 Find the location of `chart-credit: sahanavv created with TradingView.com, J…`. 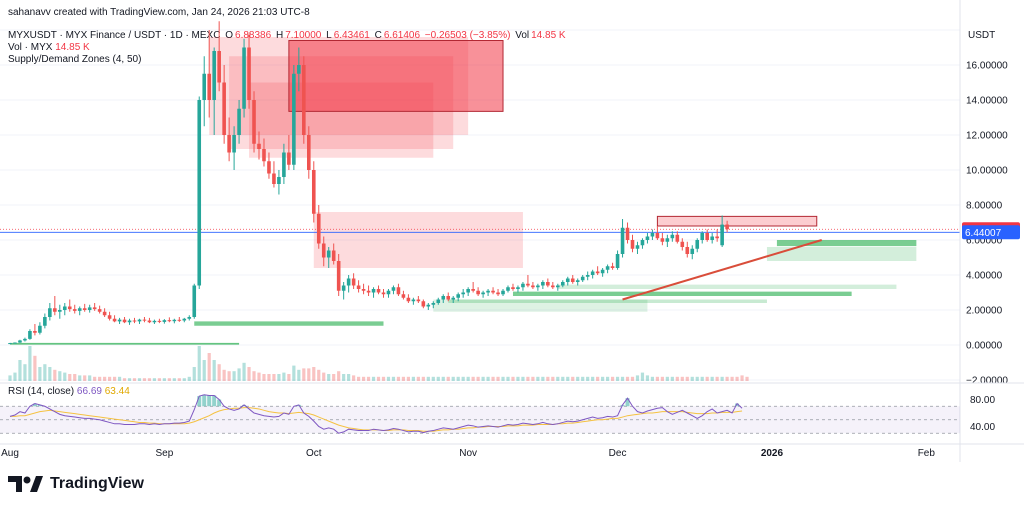

chart-credit: sahanavv created with TradingView.com, J… is located at coordinates (159, 12).